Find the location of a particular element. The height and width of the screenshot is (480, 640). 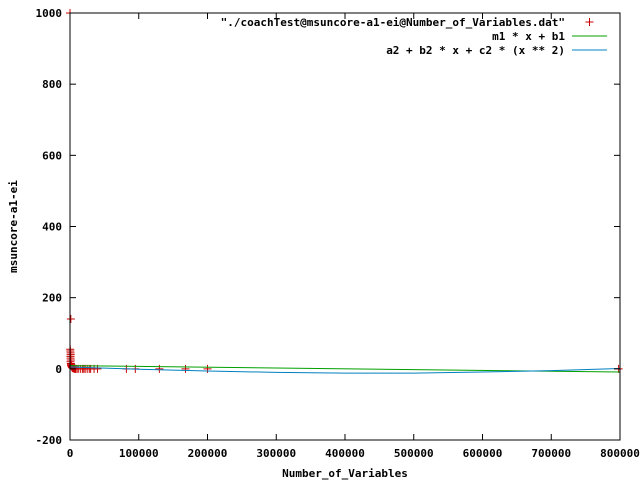

legend-entry-label: a2 + b2 * x + c2 * (x ** 2) is located at coordinates (475, 50).